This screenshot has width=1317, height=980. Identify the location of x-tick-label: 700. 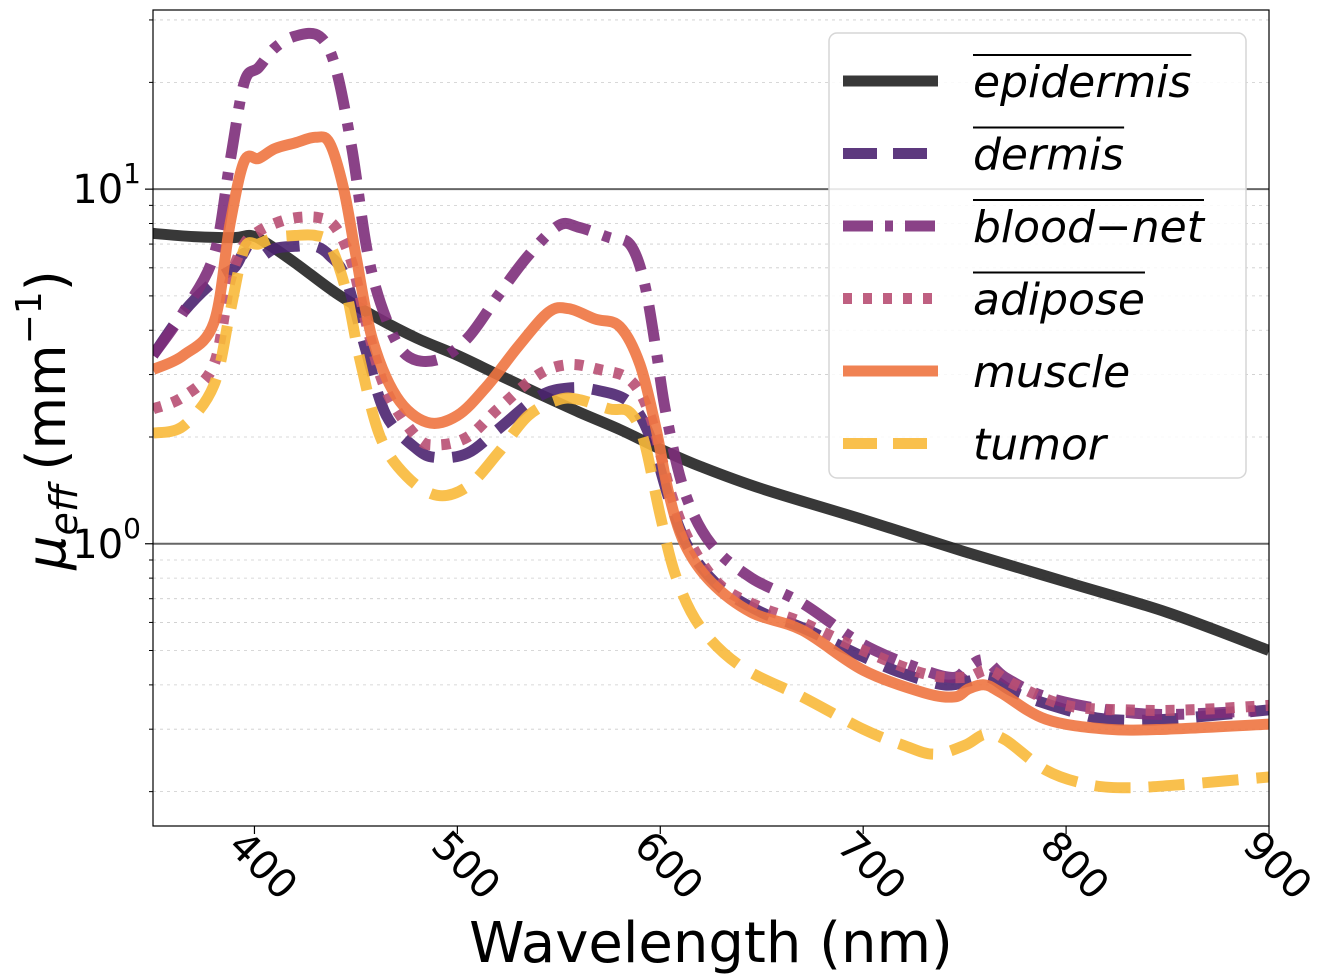
(871, 866).